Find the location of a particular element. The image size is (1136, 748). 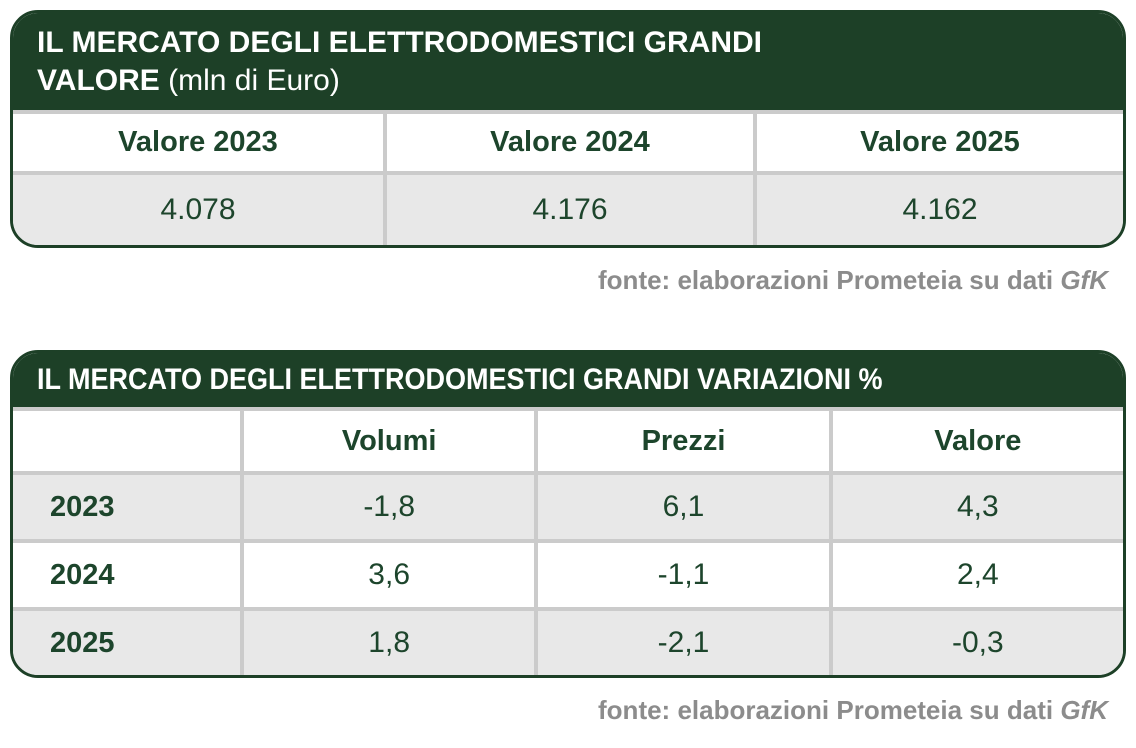

valore-header-2024: Valore 2024 is located at coordinates (568, 142).